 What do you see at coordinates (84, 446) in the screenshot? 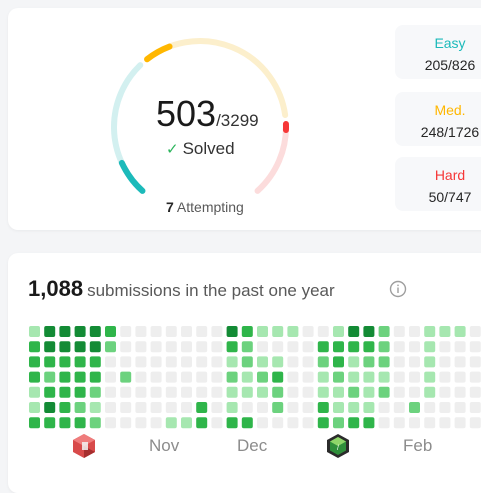
I see `red-hexagon-badge` at bounding box center [84, 446].